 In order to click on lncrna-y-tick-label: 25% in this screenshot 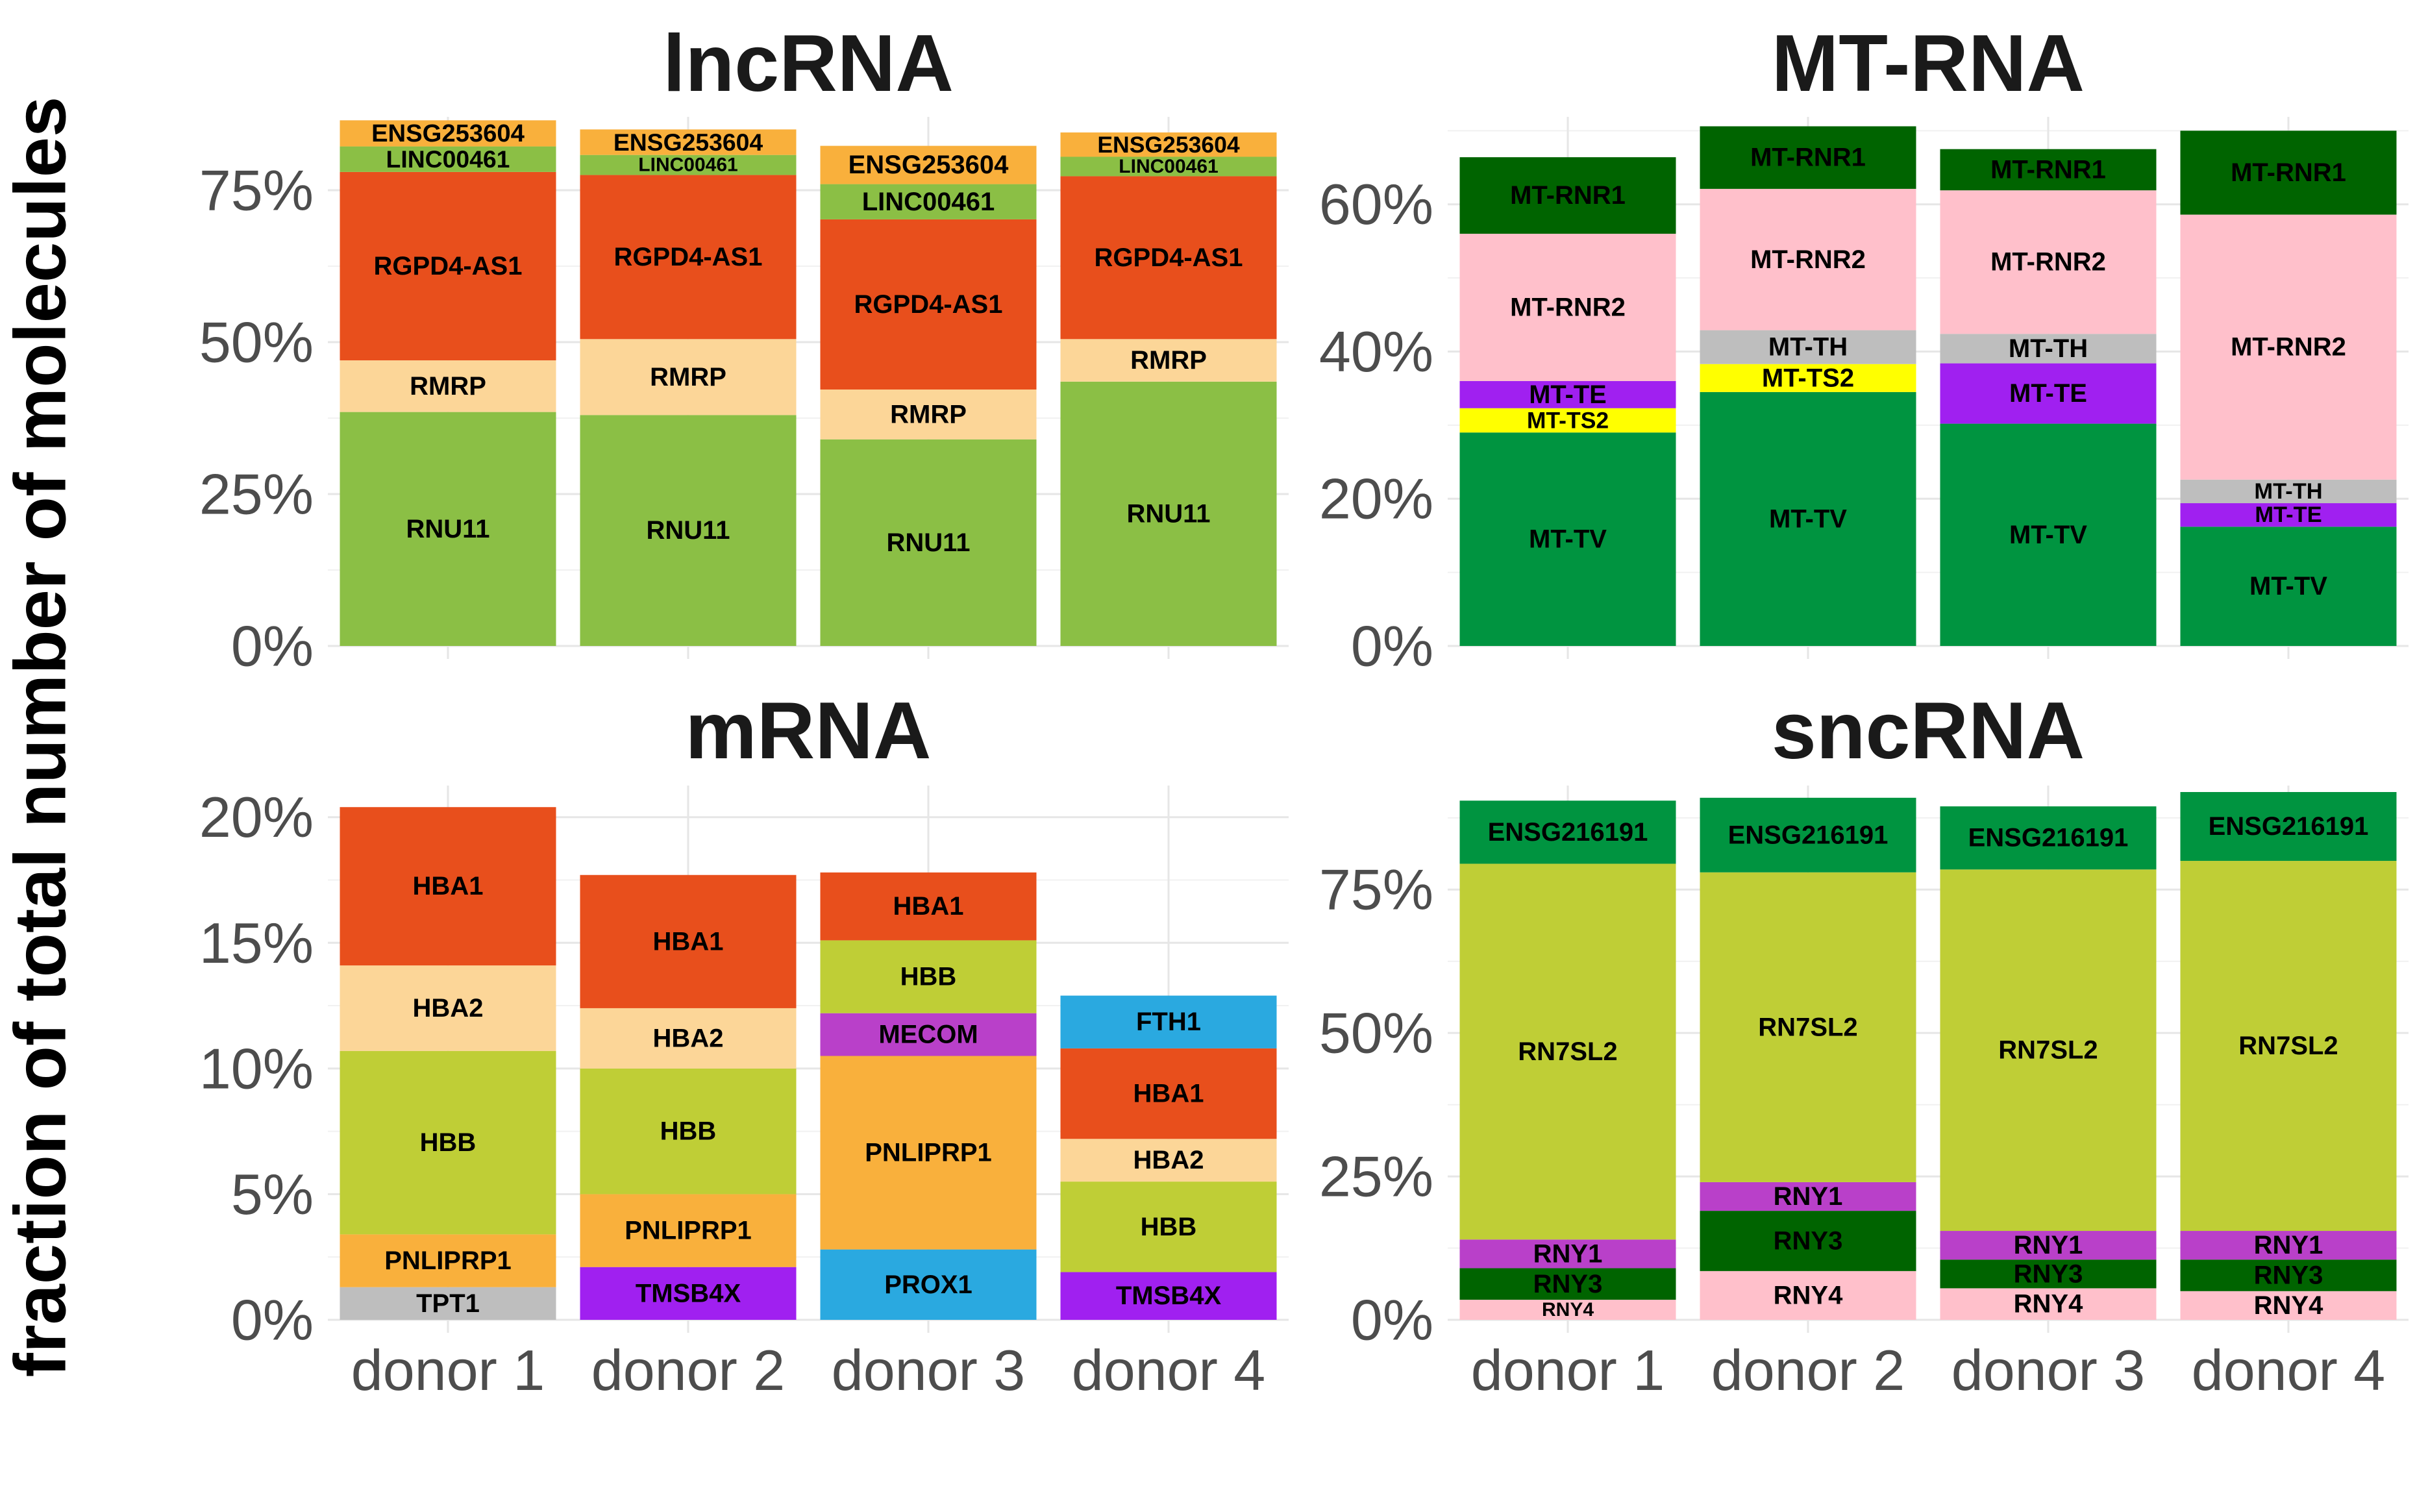, I will do `click(256, 494)`.